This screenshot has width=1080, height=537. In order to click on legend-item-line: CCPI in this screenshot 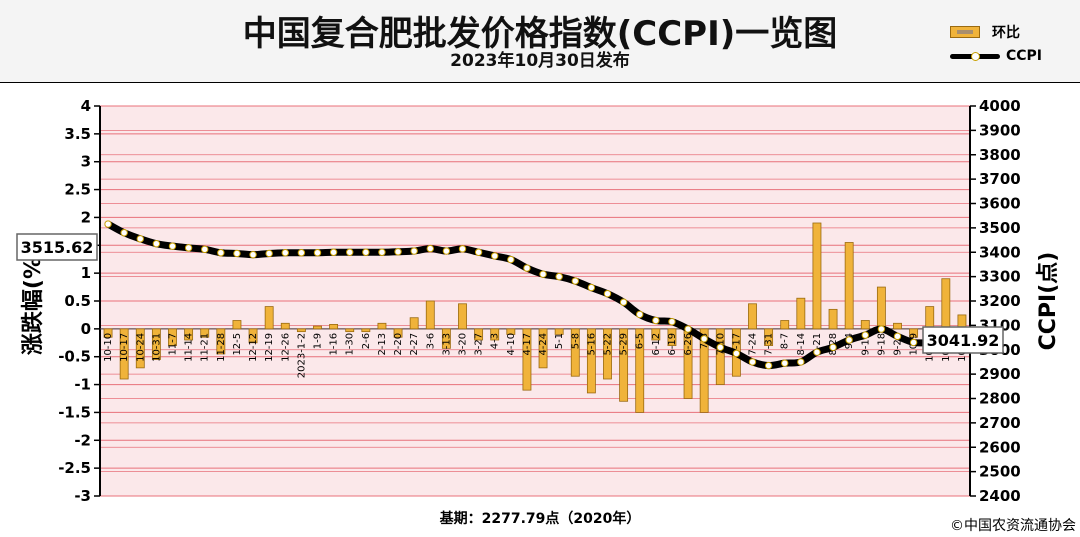, I will do `click(1012, 56)`.